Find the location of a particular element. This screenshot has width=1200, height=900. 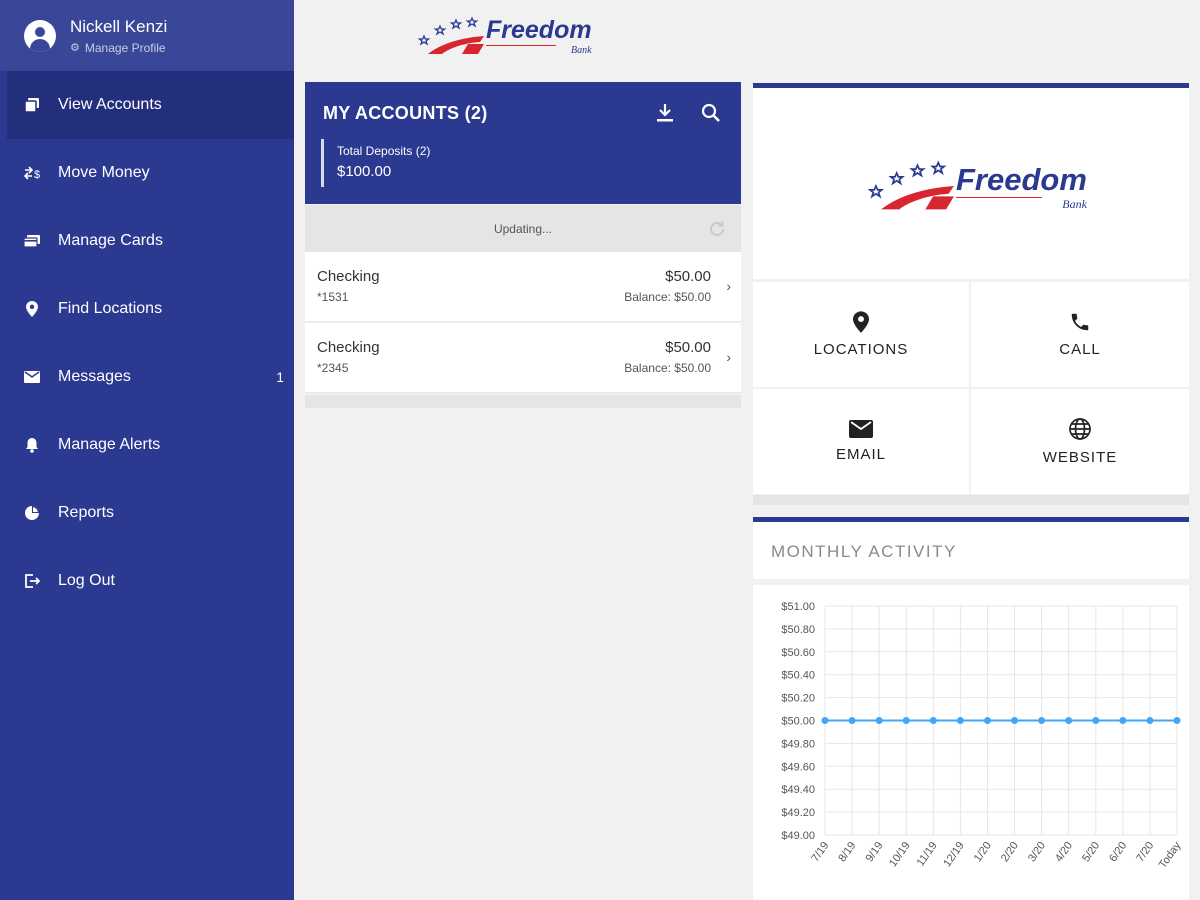

manage-profile-link: ⚙ Manage Profile is located at coordinates (118, 48).